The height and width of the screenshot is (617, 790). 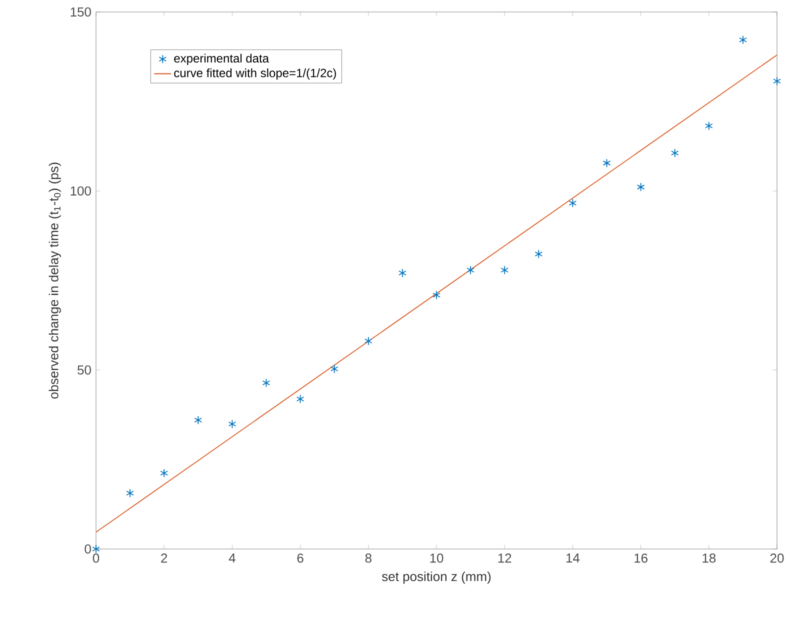 What do you see at coordinates (709, 558) in the screenshot?
I see `x-tick-label: 18` at bounding box center [709, 558].